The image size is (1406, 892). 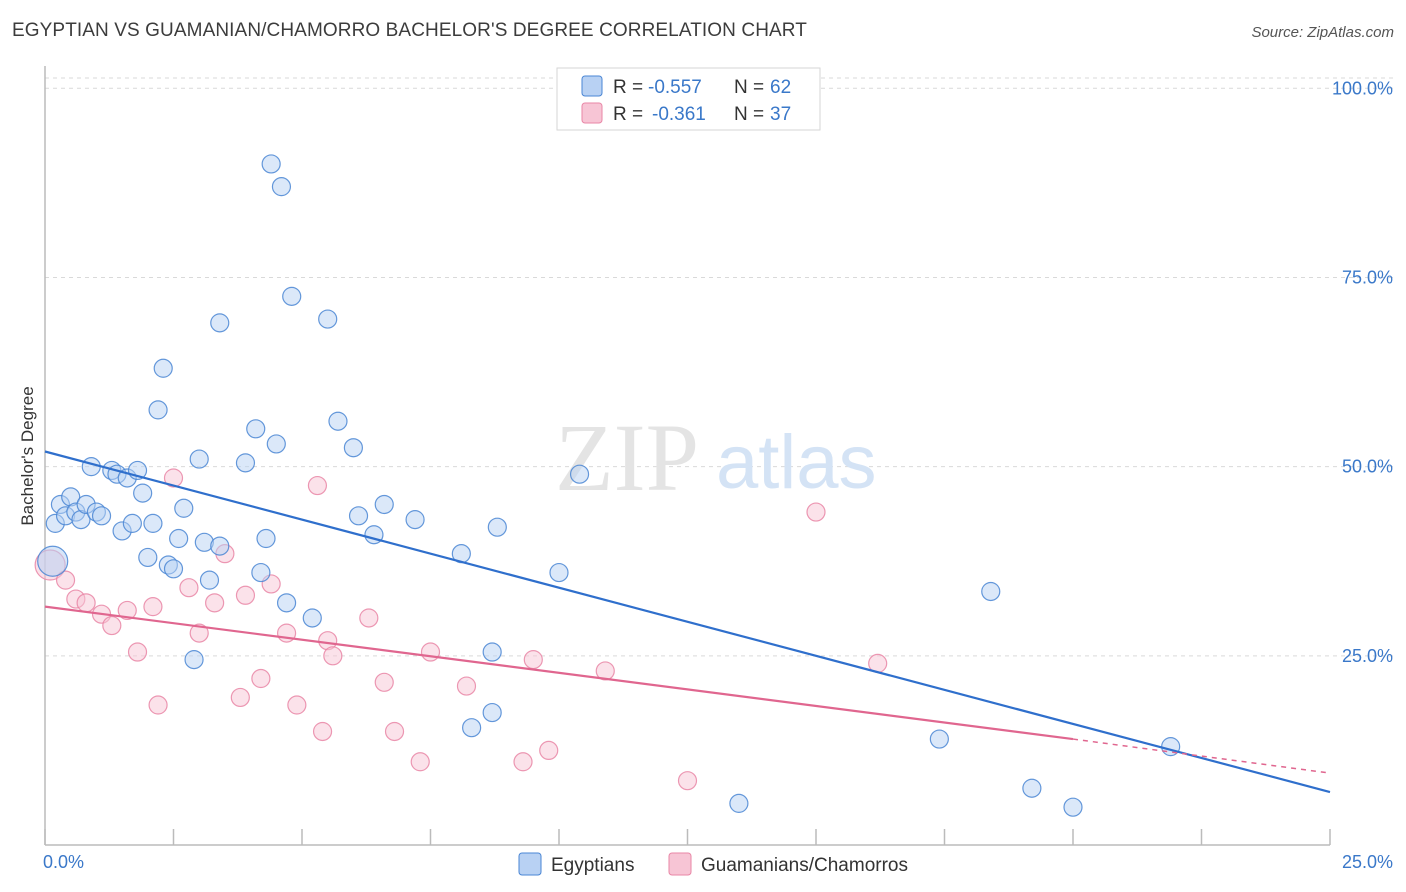 I want to click on watermark: ZIP atlas, so click(x=716, y=457).